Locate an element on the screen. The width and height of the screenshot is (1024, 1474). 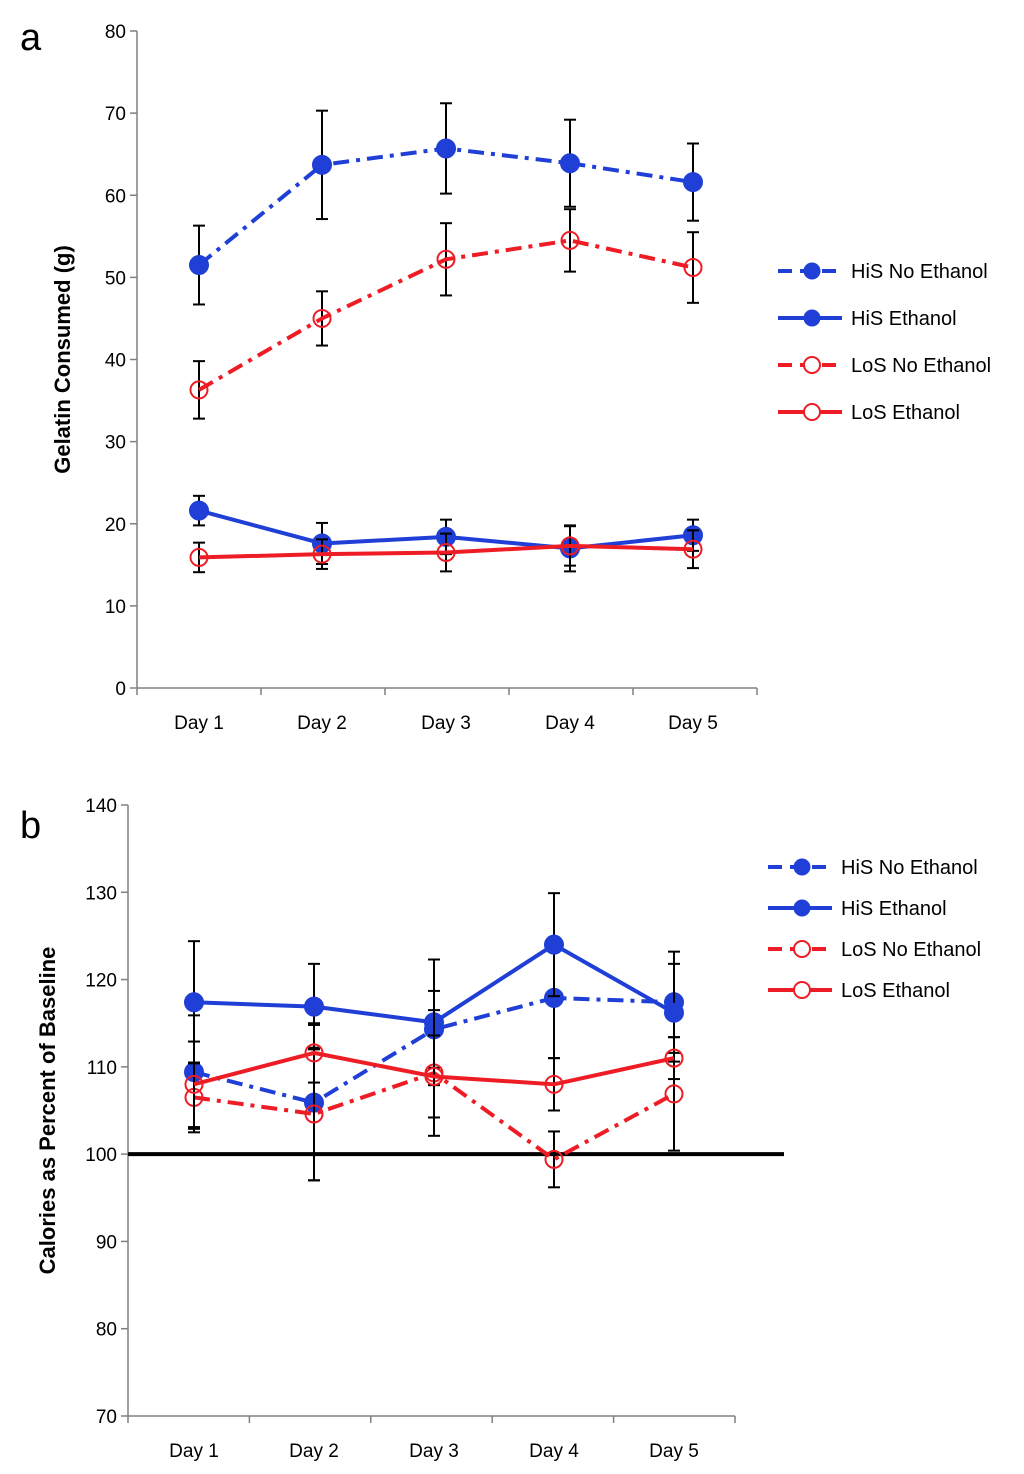
panel-label: b is located at coordinates (30, 826).